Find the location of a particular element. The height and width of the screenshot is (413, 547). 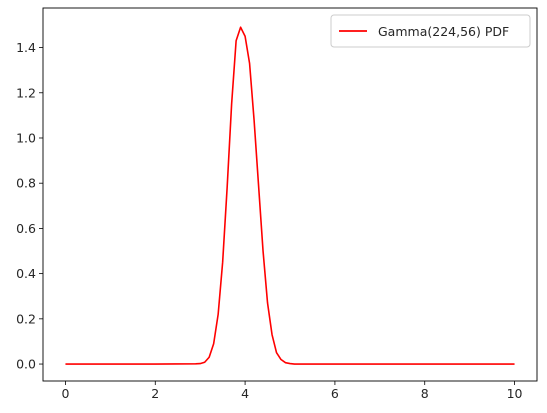

y-tick-label: 0.2 is located at coordinates (26, 318).